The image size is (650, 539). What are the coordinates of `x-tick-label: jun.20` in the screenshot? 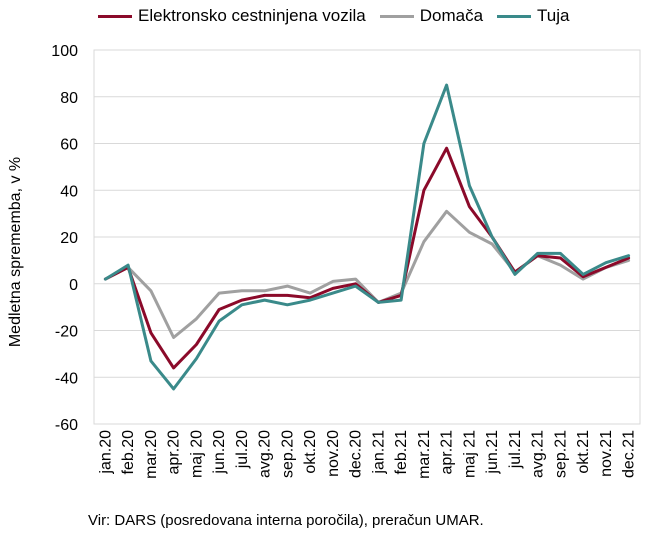 It's located at (219, 452).